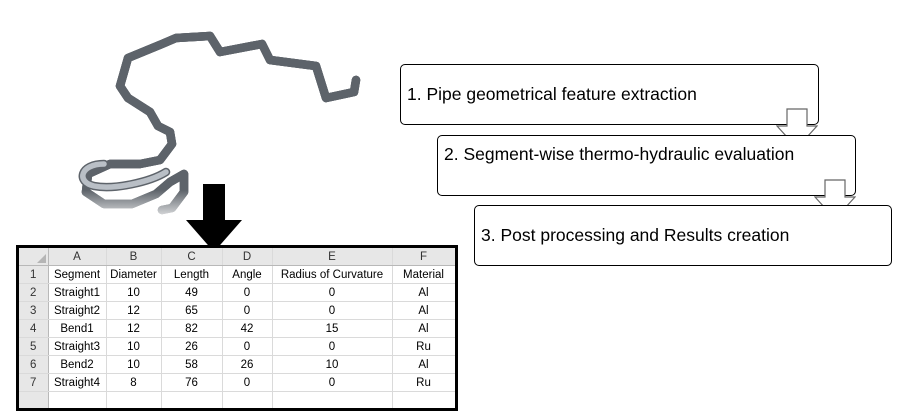  Describe the element at coordinates (192, 274) in the screenshot. I see `table-cell: Length` at that location.